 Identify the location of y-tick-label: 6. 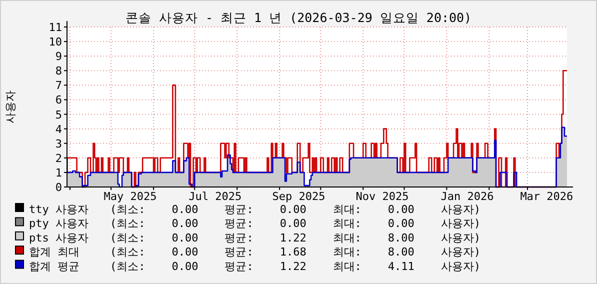
(58, 100).